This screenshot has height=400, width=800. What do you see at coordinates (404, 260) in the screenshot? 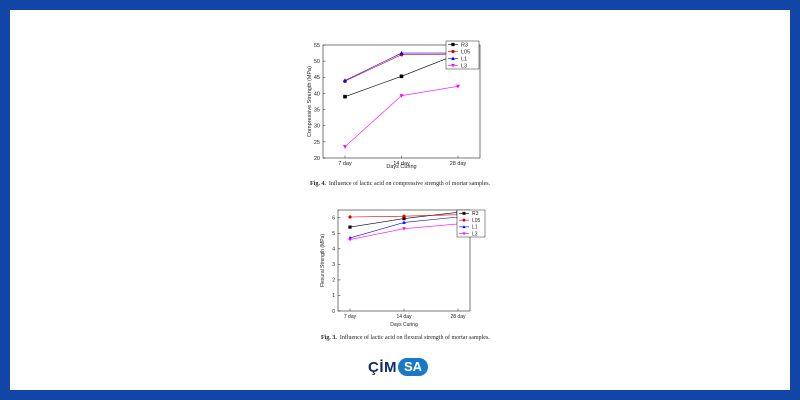
I see `plot-frame` at bounding box center [404, 260].